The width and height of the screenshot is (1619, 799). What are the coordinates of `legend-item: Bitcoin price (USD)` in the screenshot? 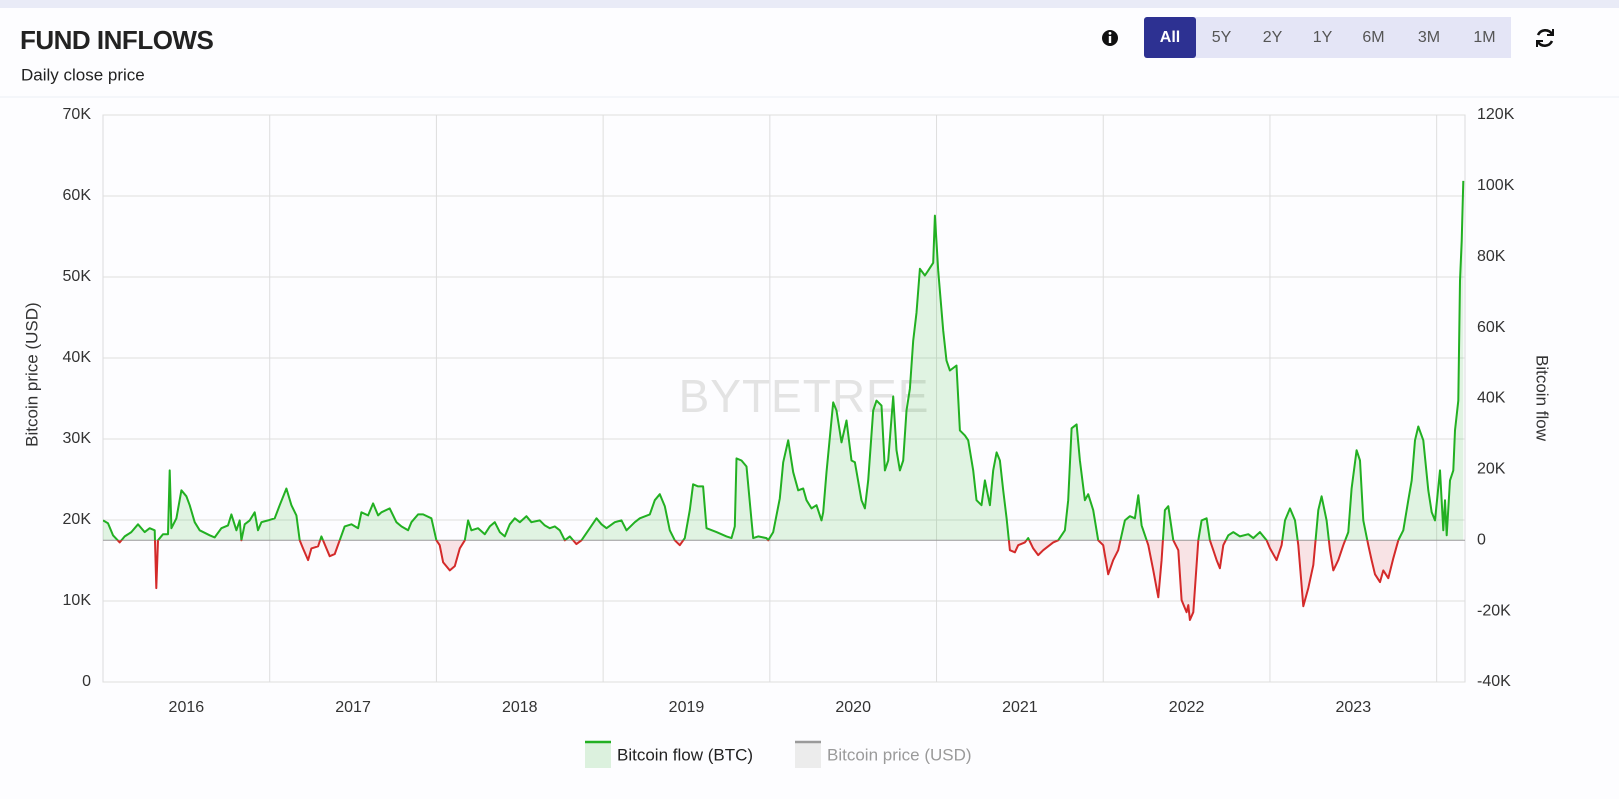 It's located at (883, 754).